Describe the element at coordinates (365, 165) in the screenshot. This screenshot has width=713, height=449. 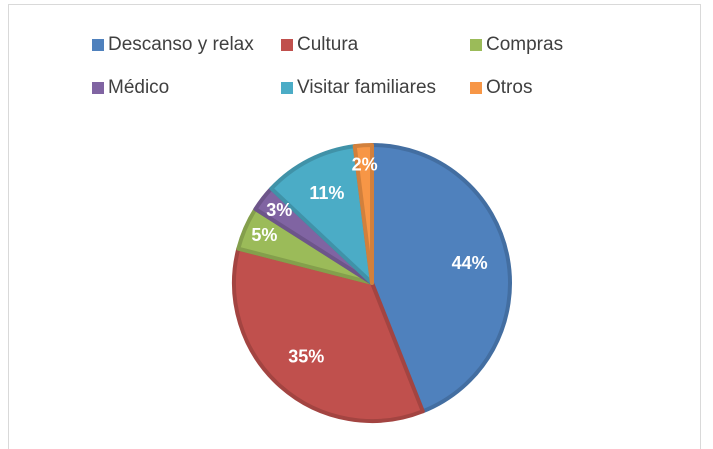
I see `data-label: 2%` at that location.